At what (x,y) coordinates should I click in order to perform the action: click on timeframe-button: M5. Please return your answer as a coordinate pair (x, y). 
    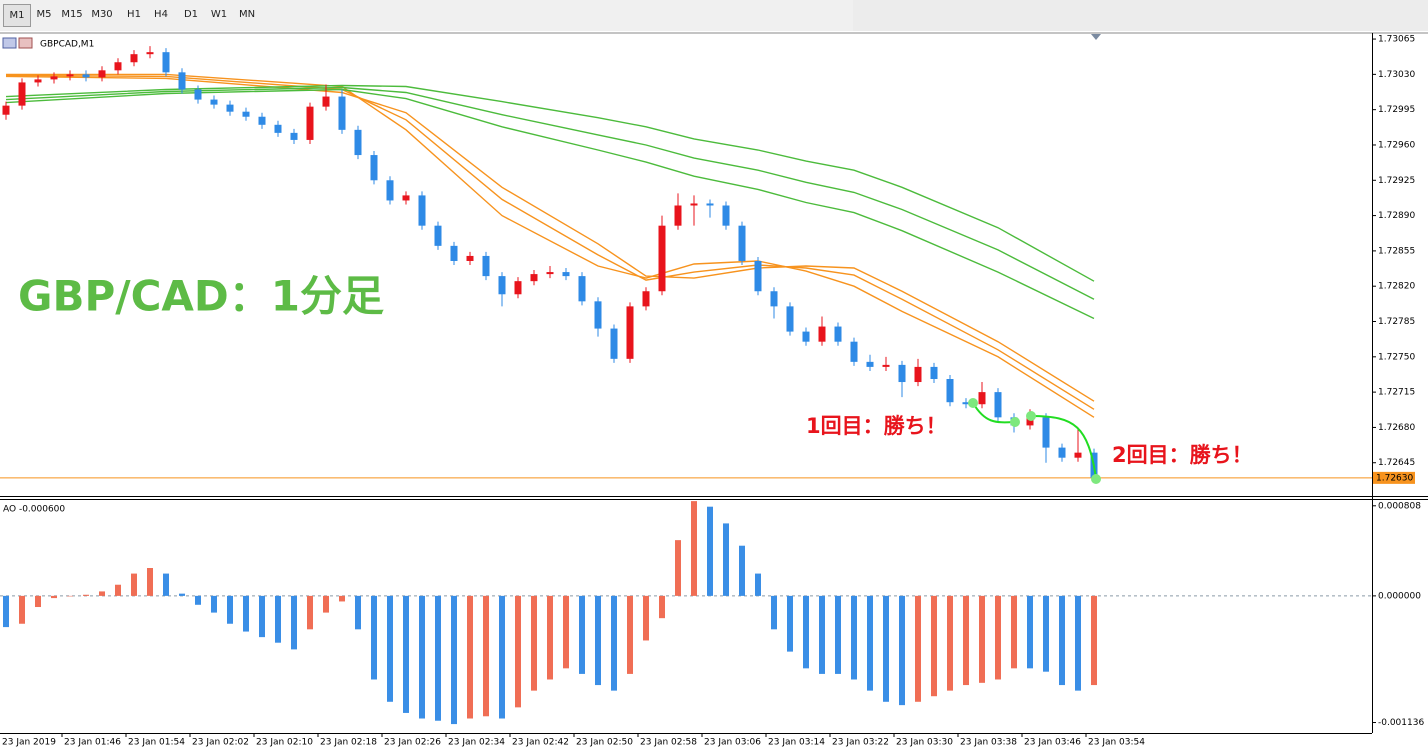
    Looking at the image, I should click on (44, 14).